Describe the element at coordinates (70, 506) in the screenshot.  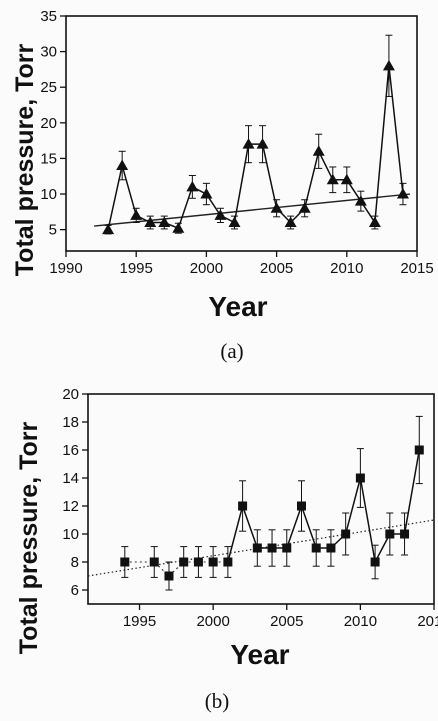
I see `y-tick-label: 12` at that location.